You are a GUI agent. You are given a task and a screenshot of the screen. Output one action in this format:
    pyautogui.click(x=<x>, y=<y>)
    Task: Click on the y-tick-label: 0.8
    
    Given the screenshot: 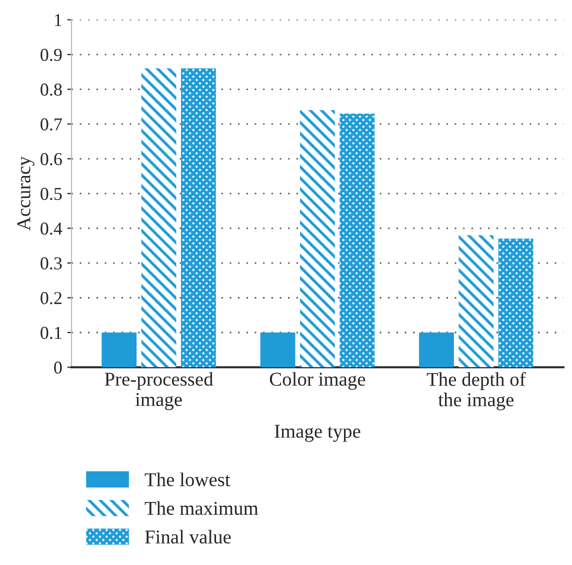 What is the action you would take?
    pyautogui.click(x=51, y=90)
    